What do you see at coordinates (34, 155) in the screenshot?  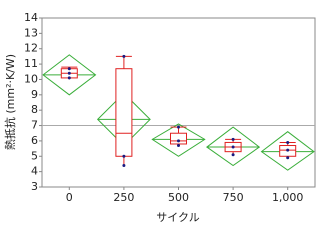 I see `y-tick-label: 5` at bounding box center [34, 155].